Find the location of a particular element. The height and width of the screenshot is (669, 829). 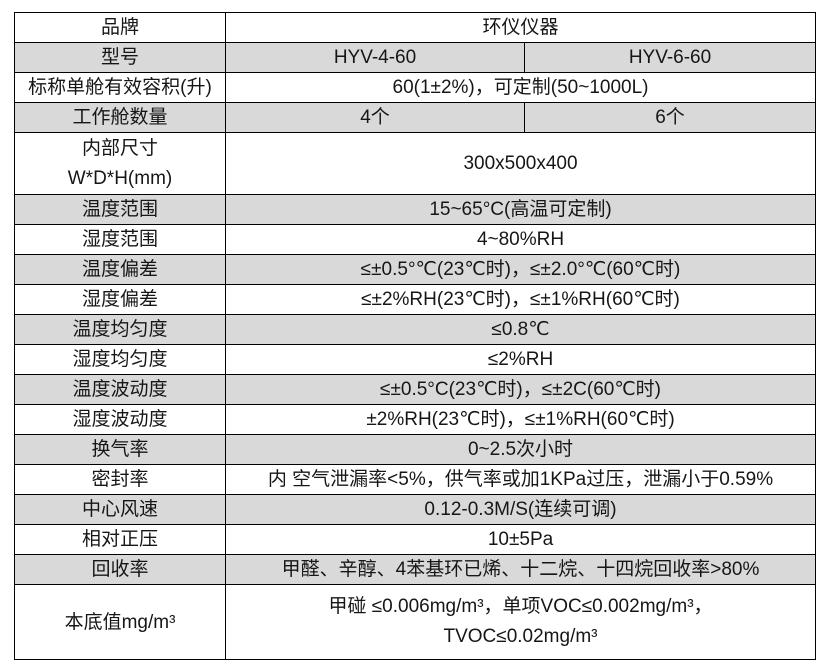

chamber-count-row: 工作舱数量 4个 6个 is located at coordinates (415, 117).